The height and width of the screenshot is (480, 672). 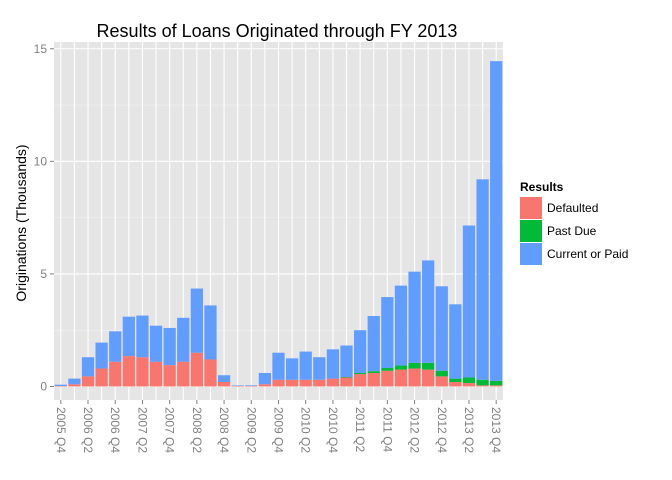 I want to click on bar-current-or-paid-2012-q2, so click(x=414, y=317).